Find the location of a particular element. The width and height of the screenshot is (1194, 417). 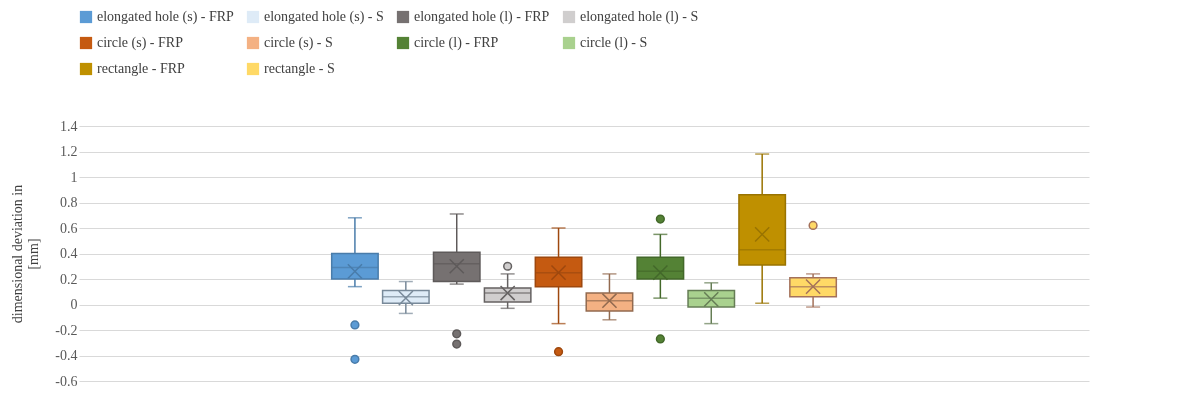

legend-label: elongated hole (s) - FRP is located at coordinates (166, 17).